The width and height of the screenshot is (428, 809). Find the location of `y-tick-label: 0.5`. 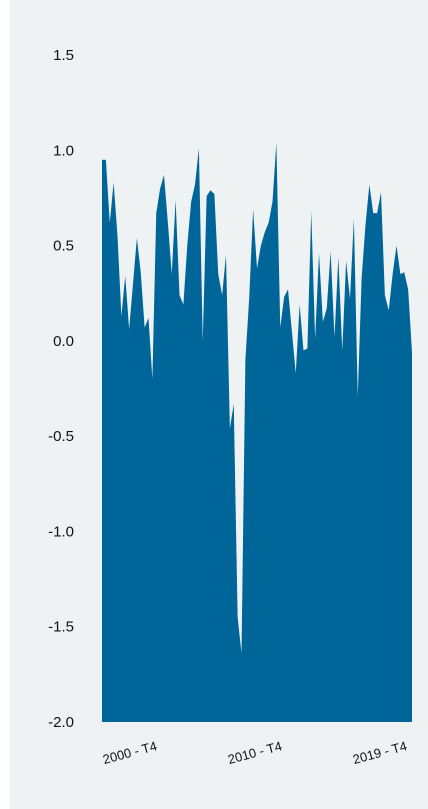

y-tick-label: 0.5 is located at coordinates (63, 246).